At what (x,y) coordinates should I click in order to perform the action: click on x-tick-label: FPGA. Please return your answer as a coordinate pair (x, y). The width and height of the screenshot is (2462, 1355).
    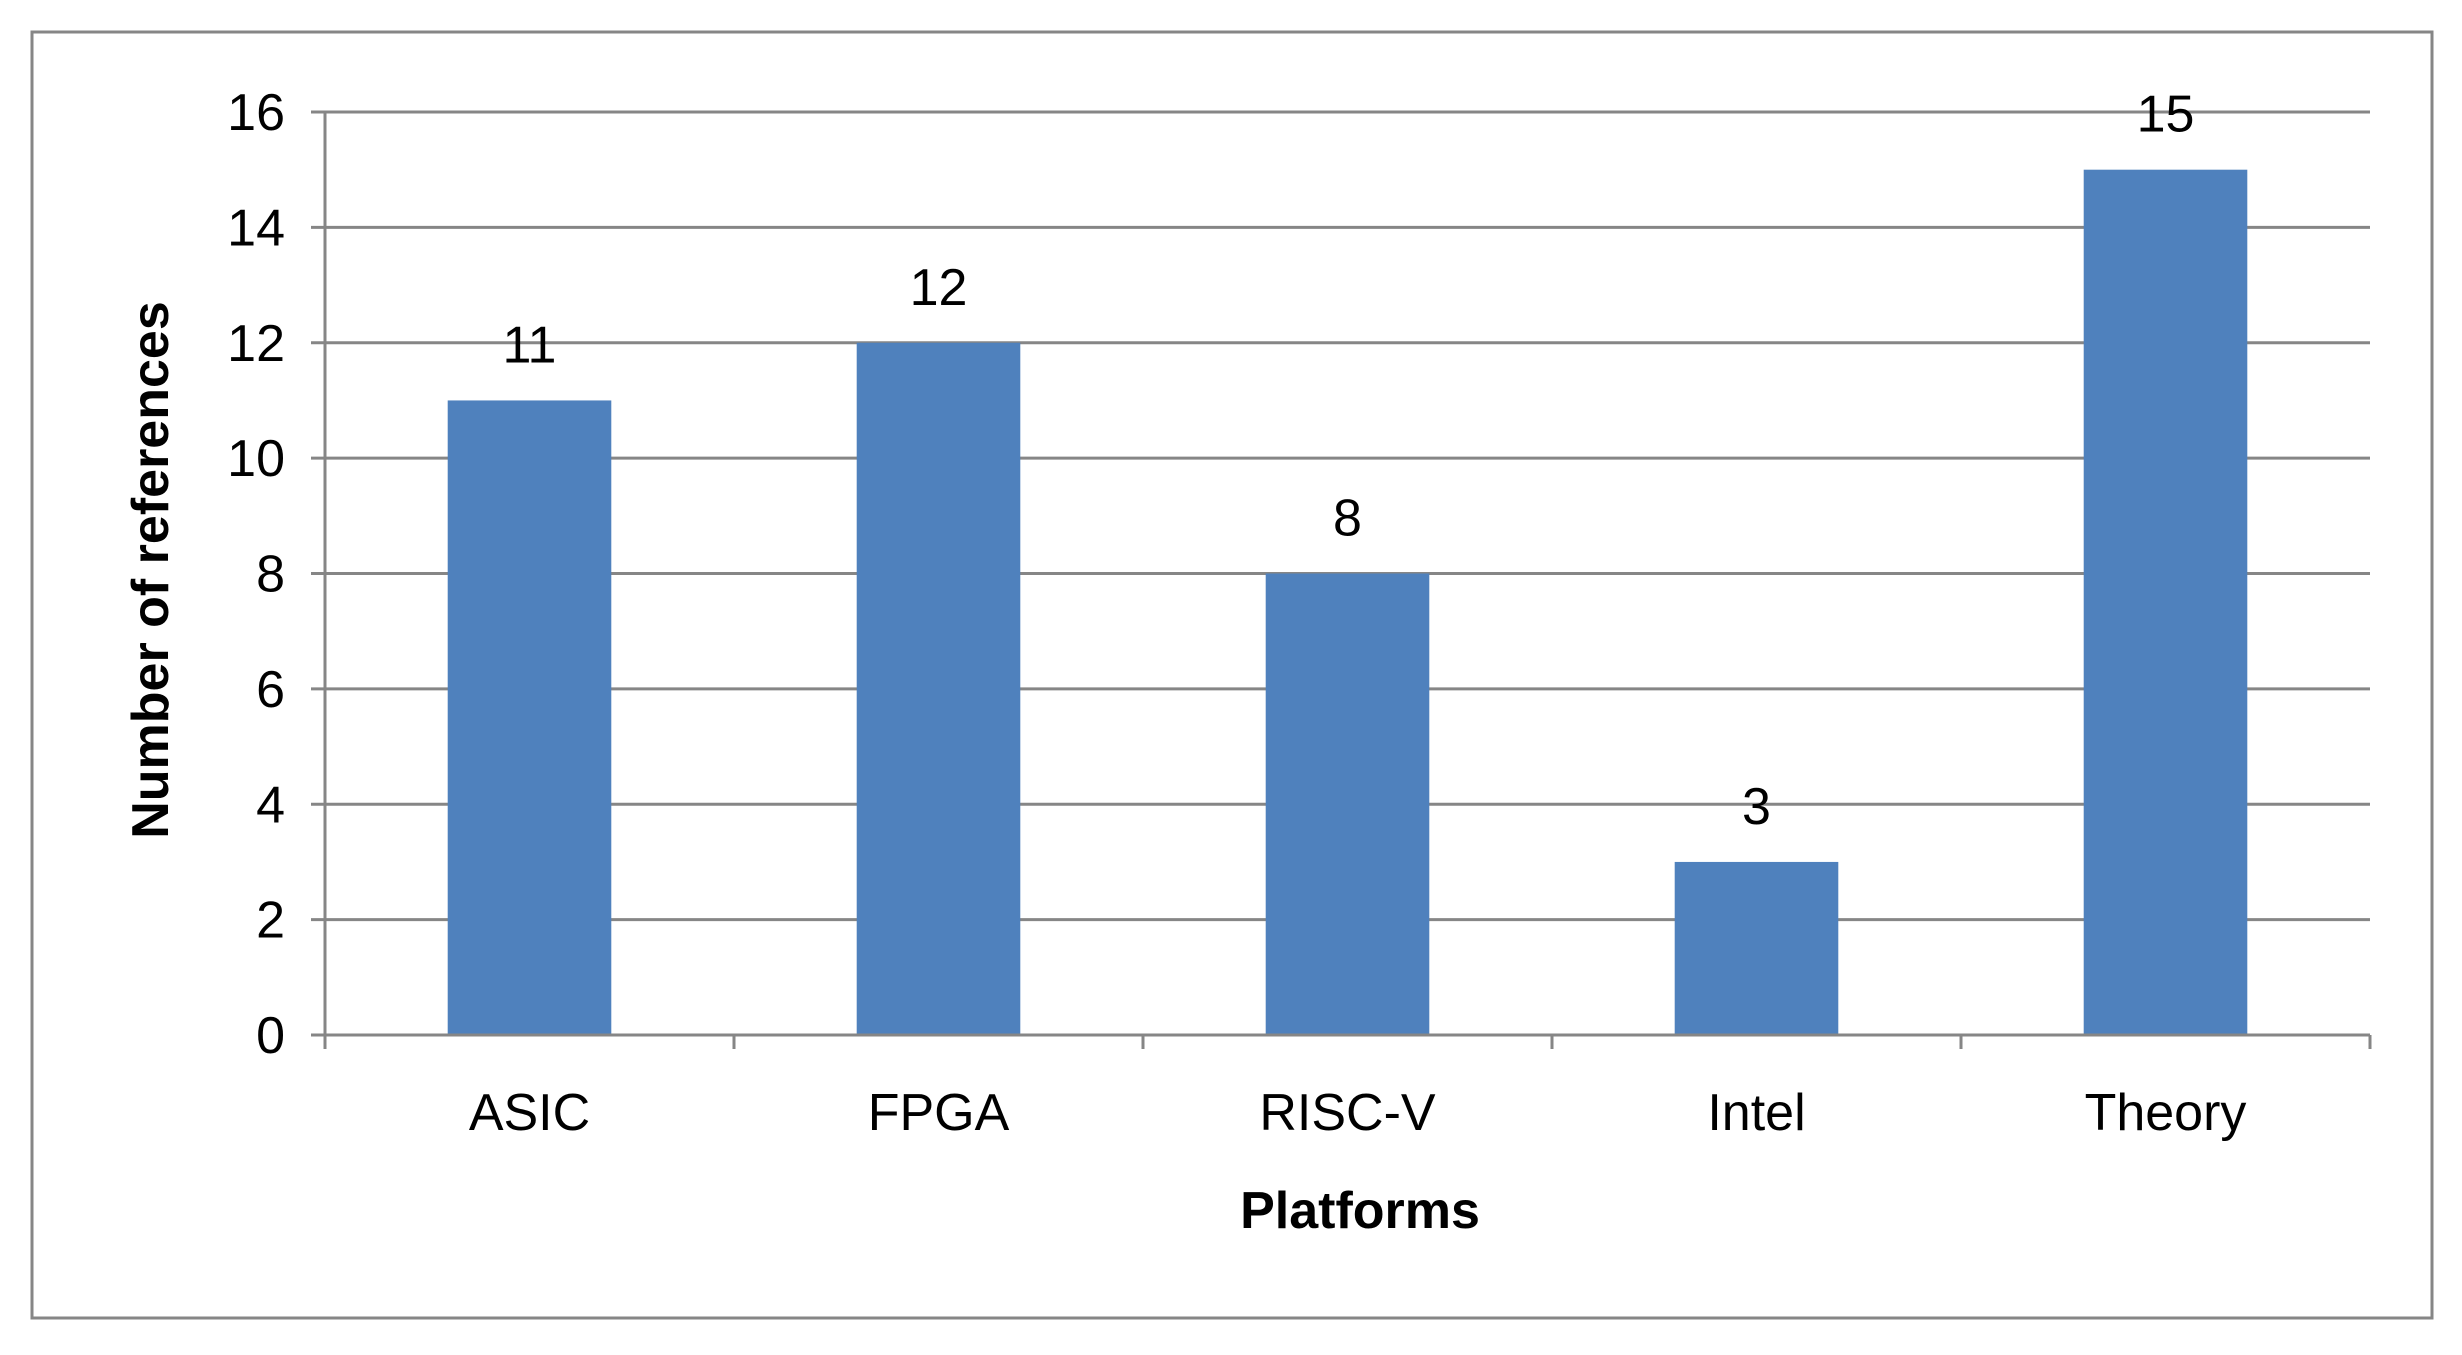
    Looking at the image, I should click on (939, 1113).